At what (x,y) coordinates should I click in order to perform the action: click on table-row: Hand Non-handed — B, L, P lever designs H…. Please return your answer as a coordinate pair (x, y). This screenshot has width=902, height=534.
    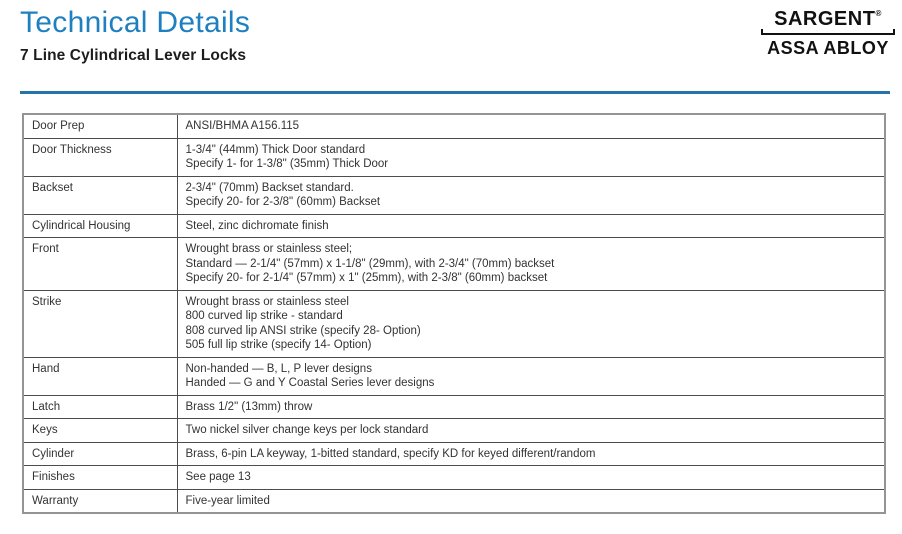
    Looking at the image, I should click on (454, 376).